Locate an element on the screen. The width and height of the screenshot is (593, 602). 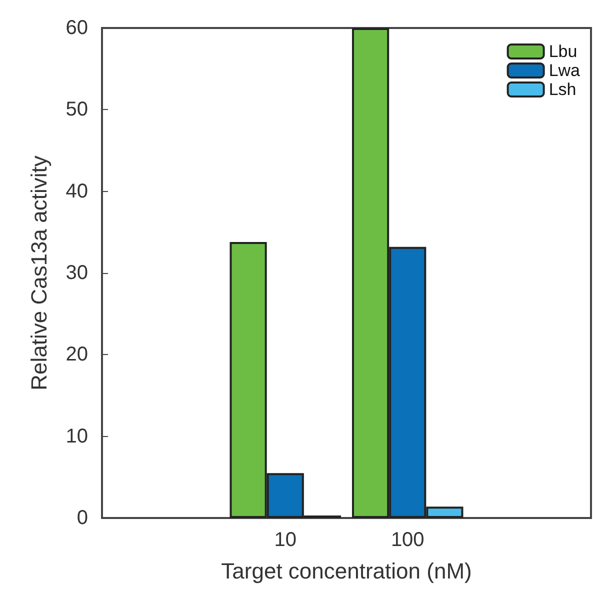
y-tick-label: 40 is located at coordinates (77, 191).